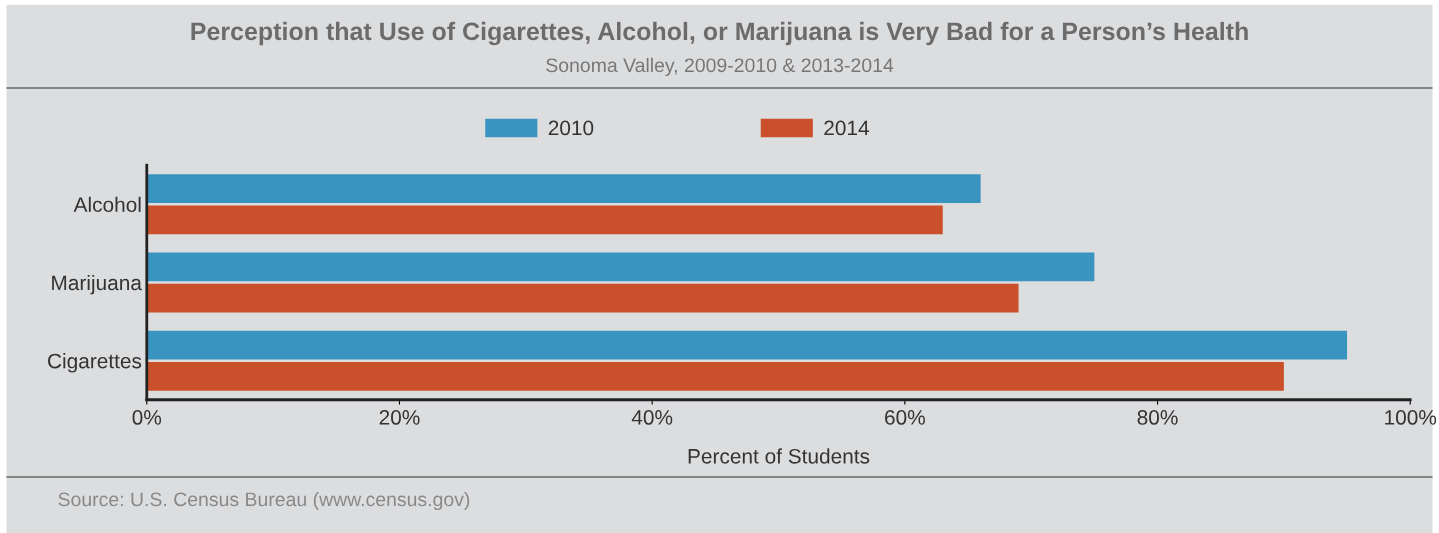 This screenshot has height=533, width=1439. What do you see at coordinates (720, 66) in the screenshot?
I see `chart-subtitle: Sonoma Valley, 2009-2010 & 2013-2014` at bounding box center [720, 66].